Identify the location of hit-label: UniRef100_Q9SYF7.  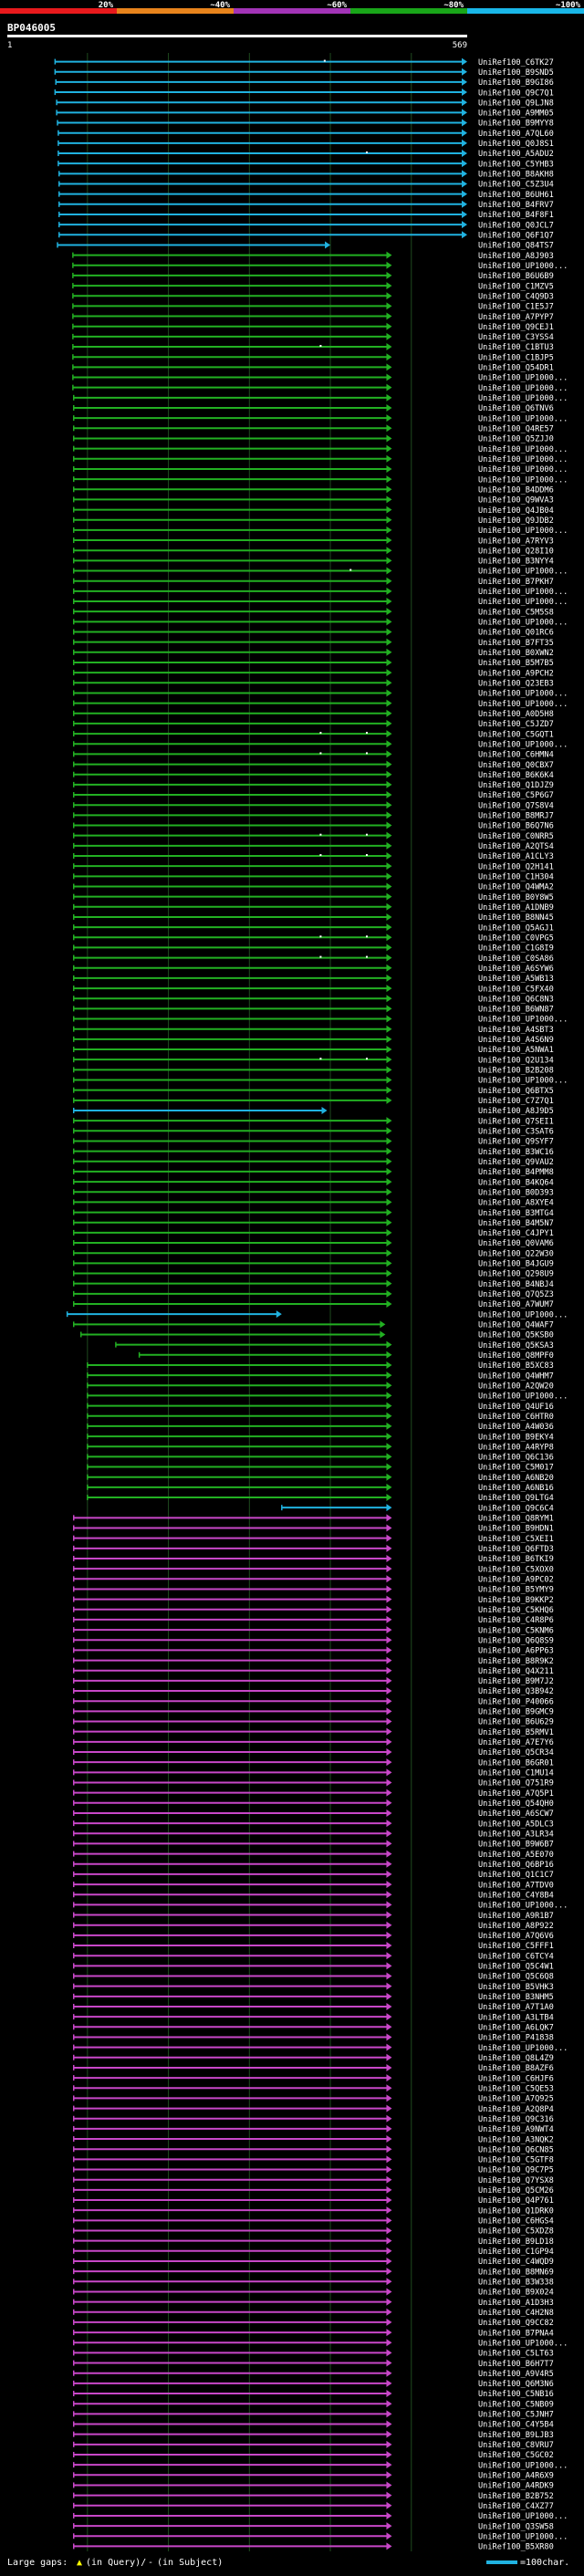
(516, 1142).